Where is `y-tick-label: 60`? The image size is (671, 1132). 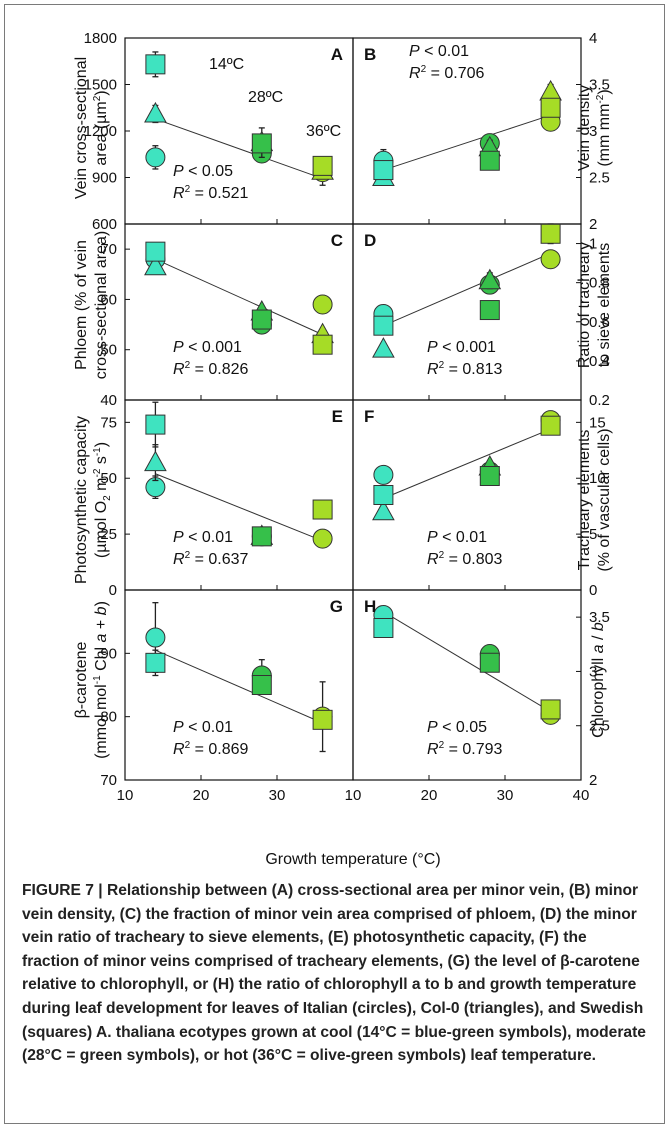
y-tick-label: 60 is located at coordinates (108, 299).